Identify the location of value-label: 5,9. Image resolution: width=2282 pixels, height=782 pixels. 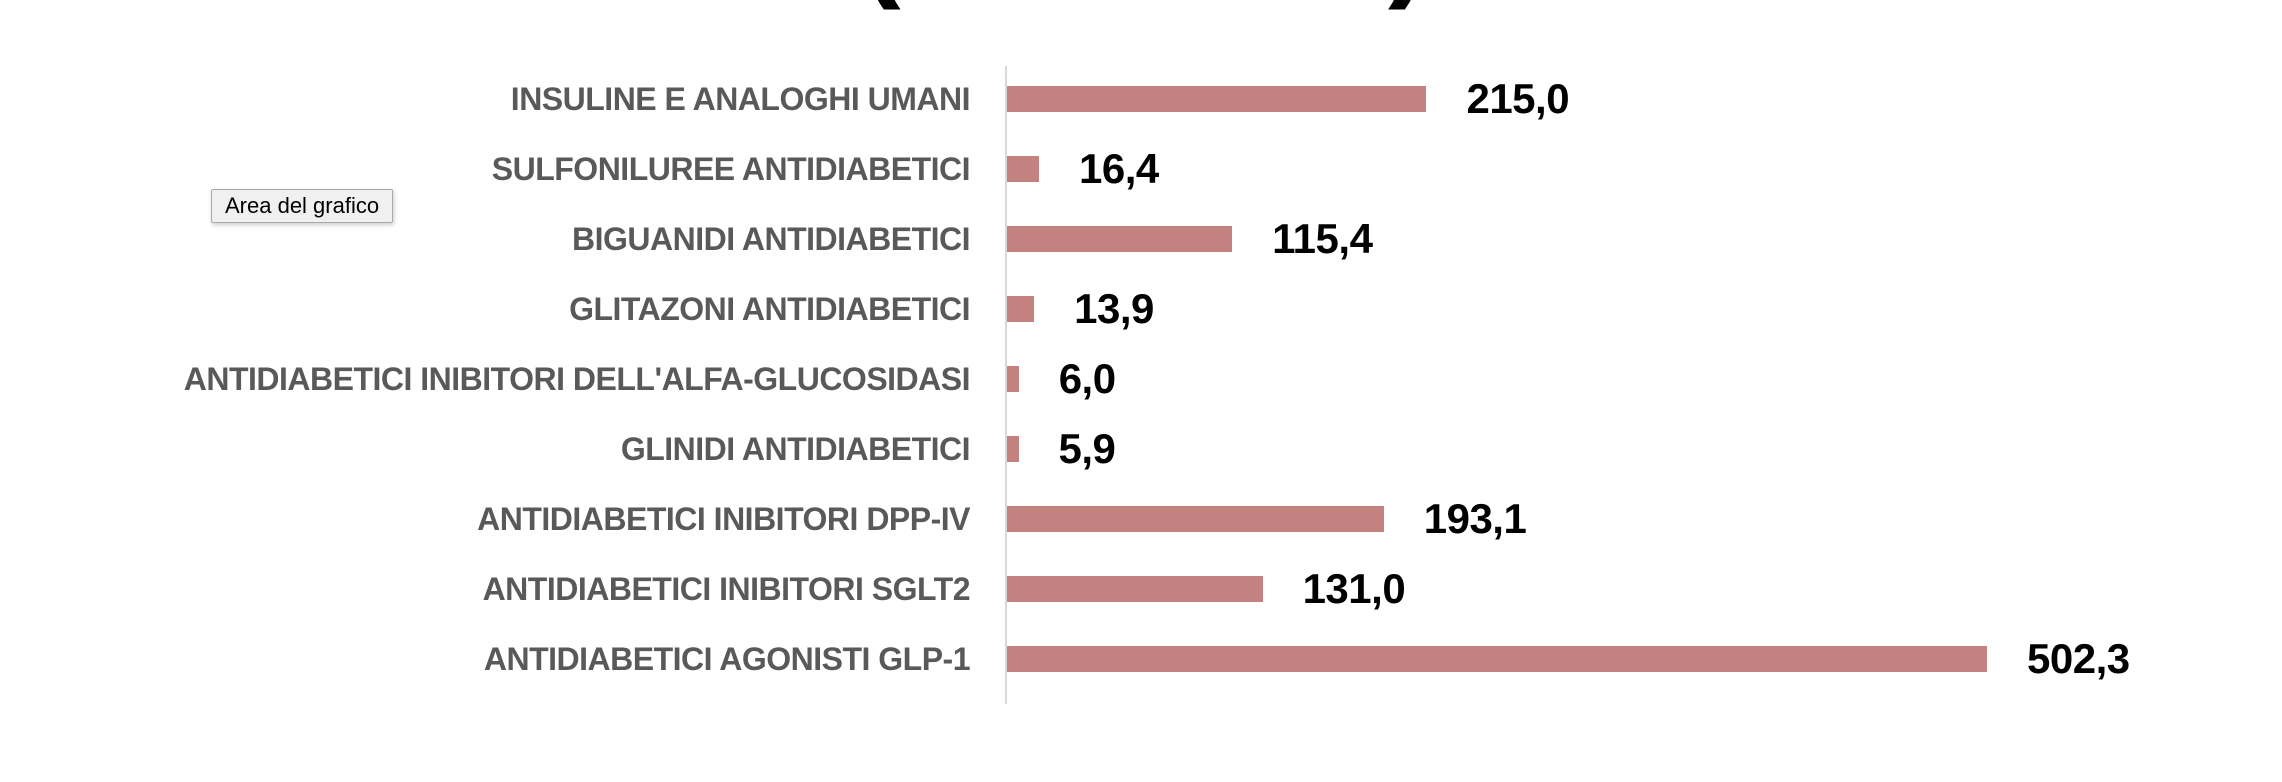
(1087, 448).